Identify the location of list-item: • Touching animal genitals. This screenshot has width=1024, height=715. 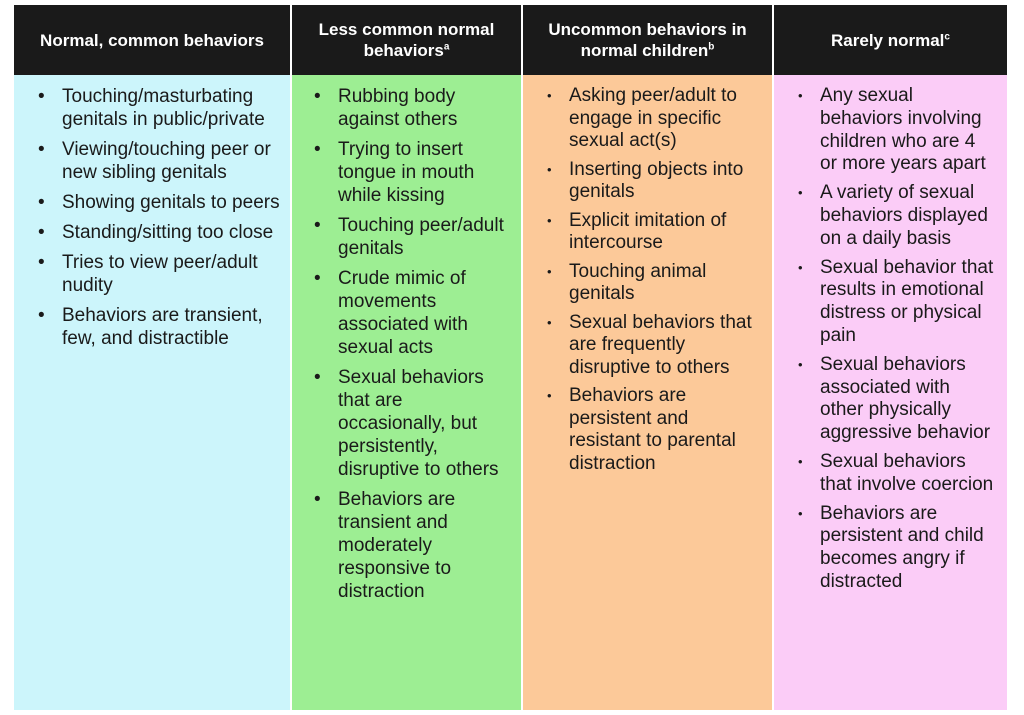
(627, 282).